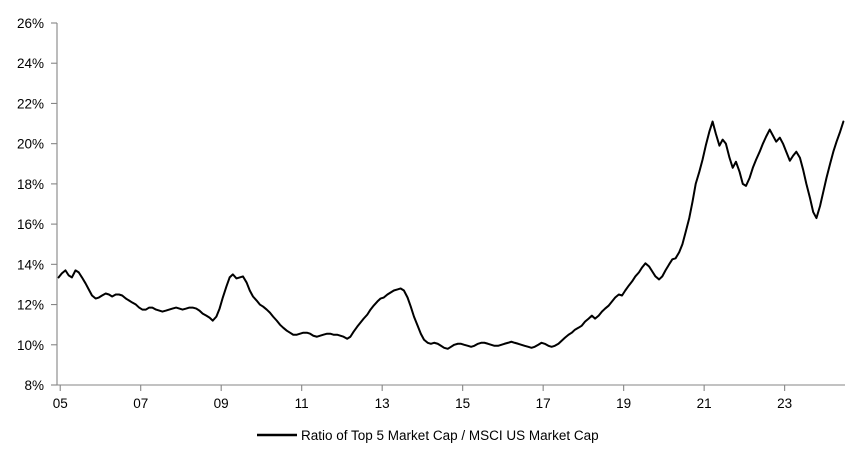  I want to click on x-axis-tick-label: 07, so click(140, 403).